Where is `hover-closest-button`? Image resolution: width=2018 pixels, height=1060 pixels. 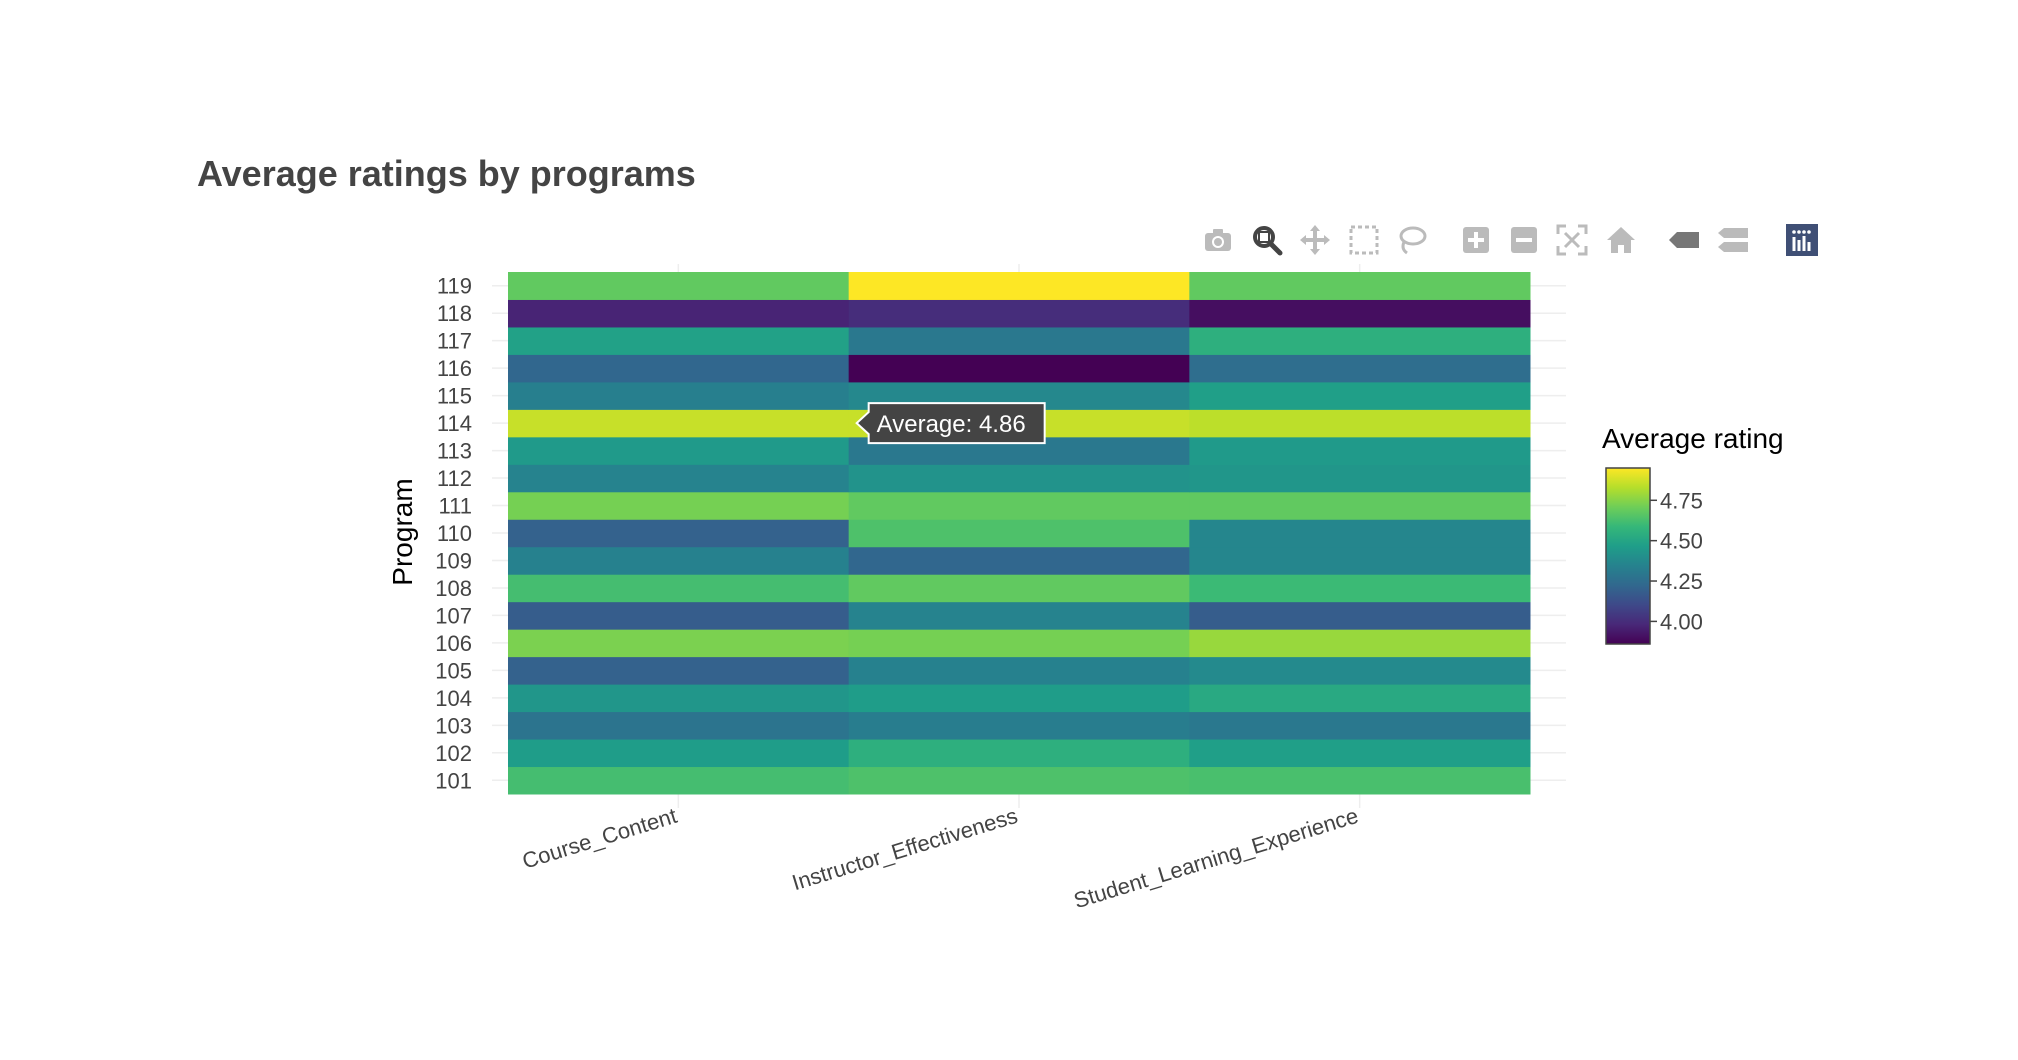 hover-closest-button is located at coordinates (1684, 240).